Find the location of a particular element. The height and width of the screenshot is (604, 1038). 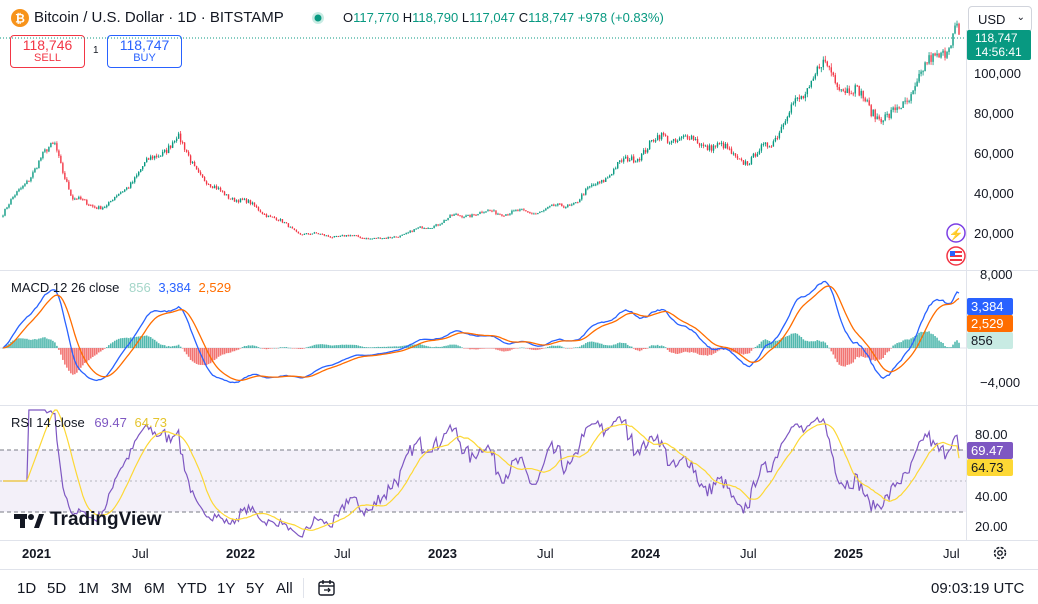

buy-button: 118,747 BUY is located at coordinates (144, 51).